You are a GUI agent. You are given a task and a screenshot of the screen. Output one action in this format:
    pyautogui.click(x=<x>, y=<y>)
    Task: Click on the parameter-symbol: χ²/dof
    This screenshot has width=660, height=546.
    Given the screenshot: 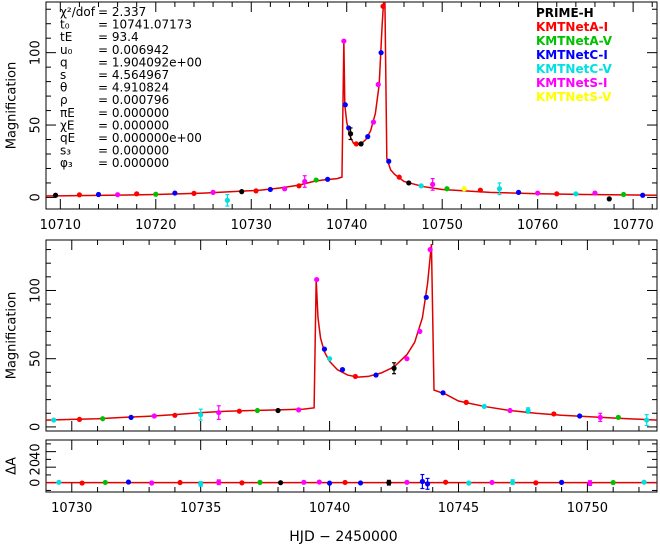 What is the action you would take?
    pyautogui.click(x=78, y=12)
    